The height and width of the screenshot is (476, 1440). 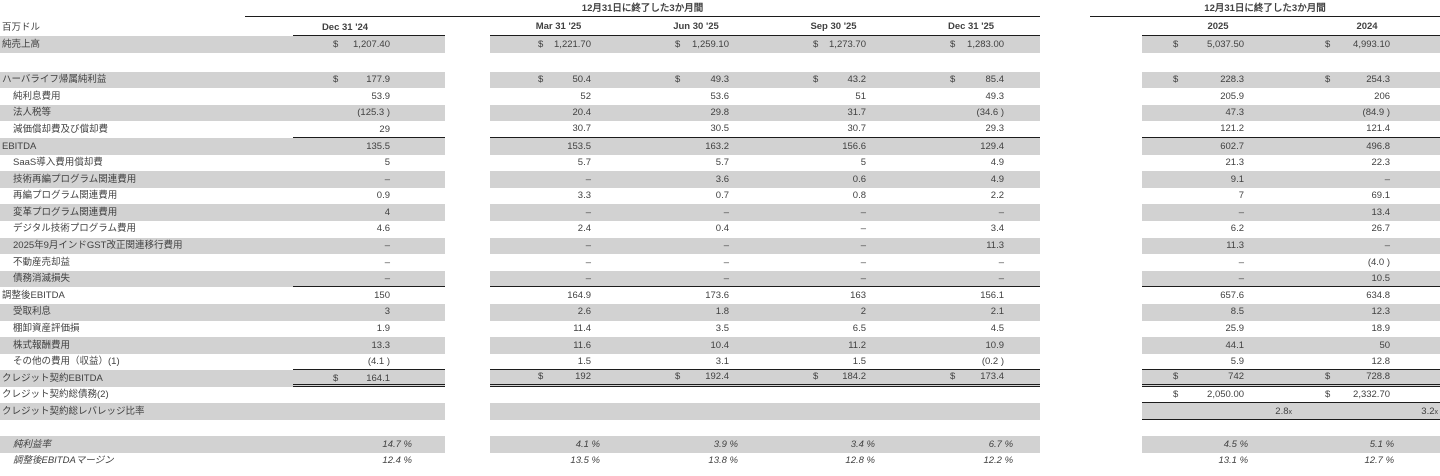 I want to click on cell-value: 156.1, so click(x=992, y=295).